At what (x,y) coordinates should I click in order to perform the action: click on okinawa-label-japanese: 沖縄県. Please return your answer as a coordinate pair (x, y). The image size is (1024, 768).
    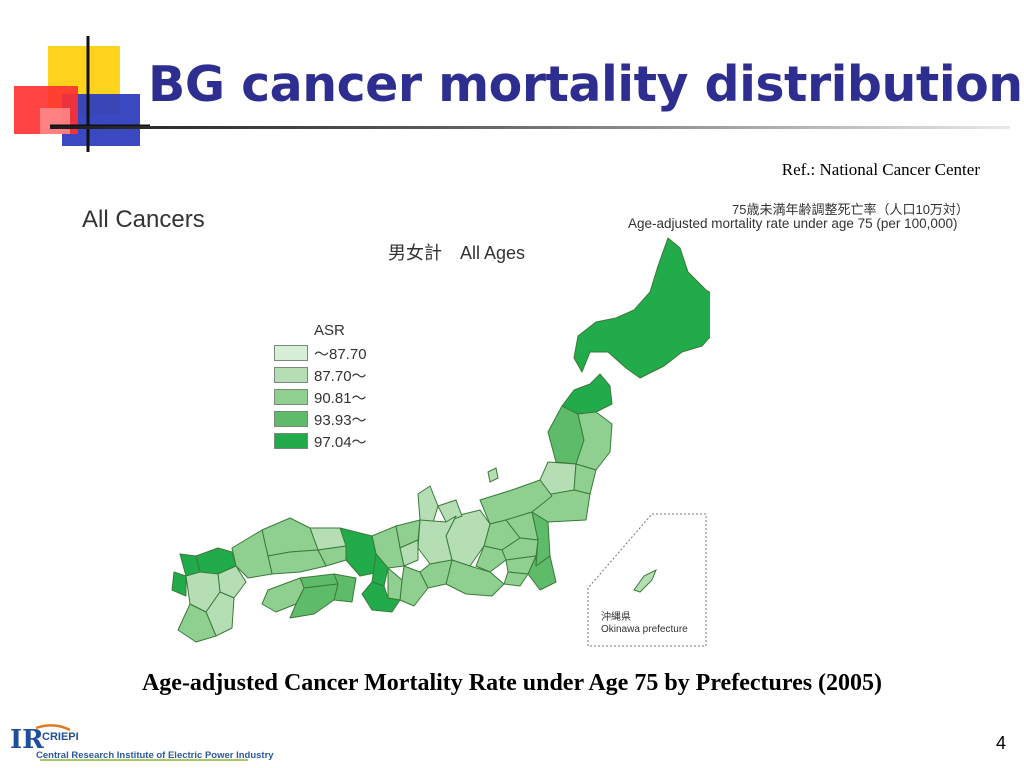
    Looking at the image, I should click on (616, 617).